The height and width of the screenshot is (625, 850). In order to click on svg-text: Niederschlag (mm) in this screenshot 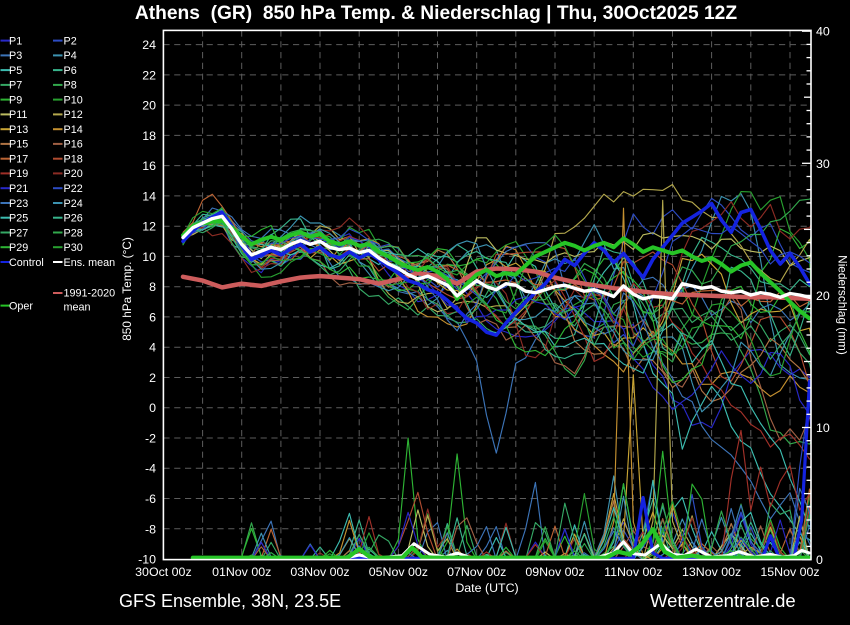, I will do `click(843, 305)`.